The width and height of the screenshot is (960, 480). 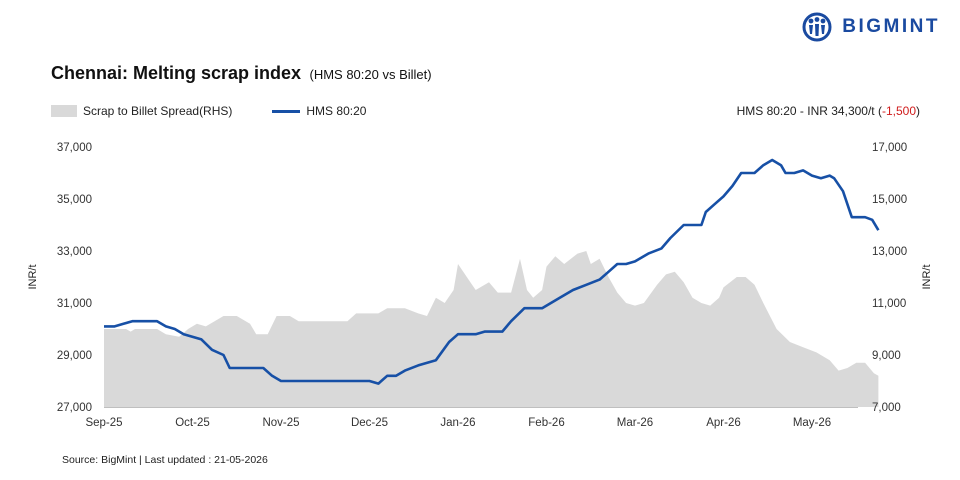 What do you see at coordinates (889, 252) in the screenshot?
I see `y-right-tick-label: 13,000` at bounding box center [889, 252].